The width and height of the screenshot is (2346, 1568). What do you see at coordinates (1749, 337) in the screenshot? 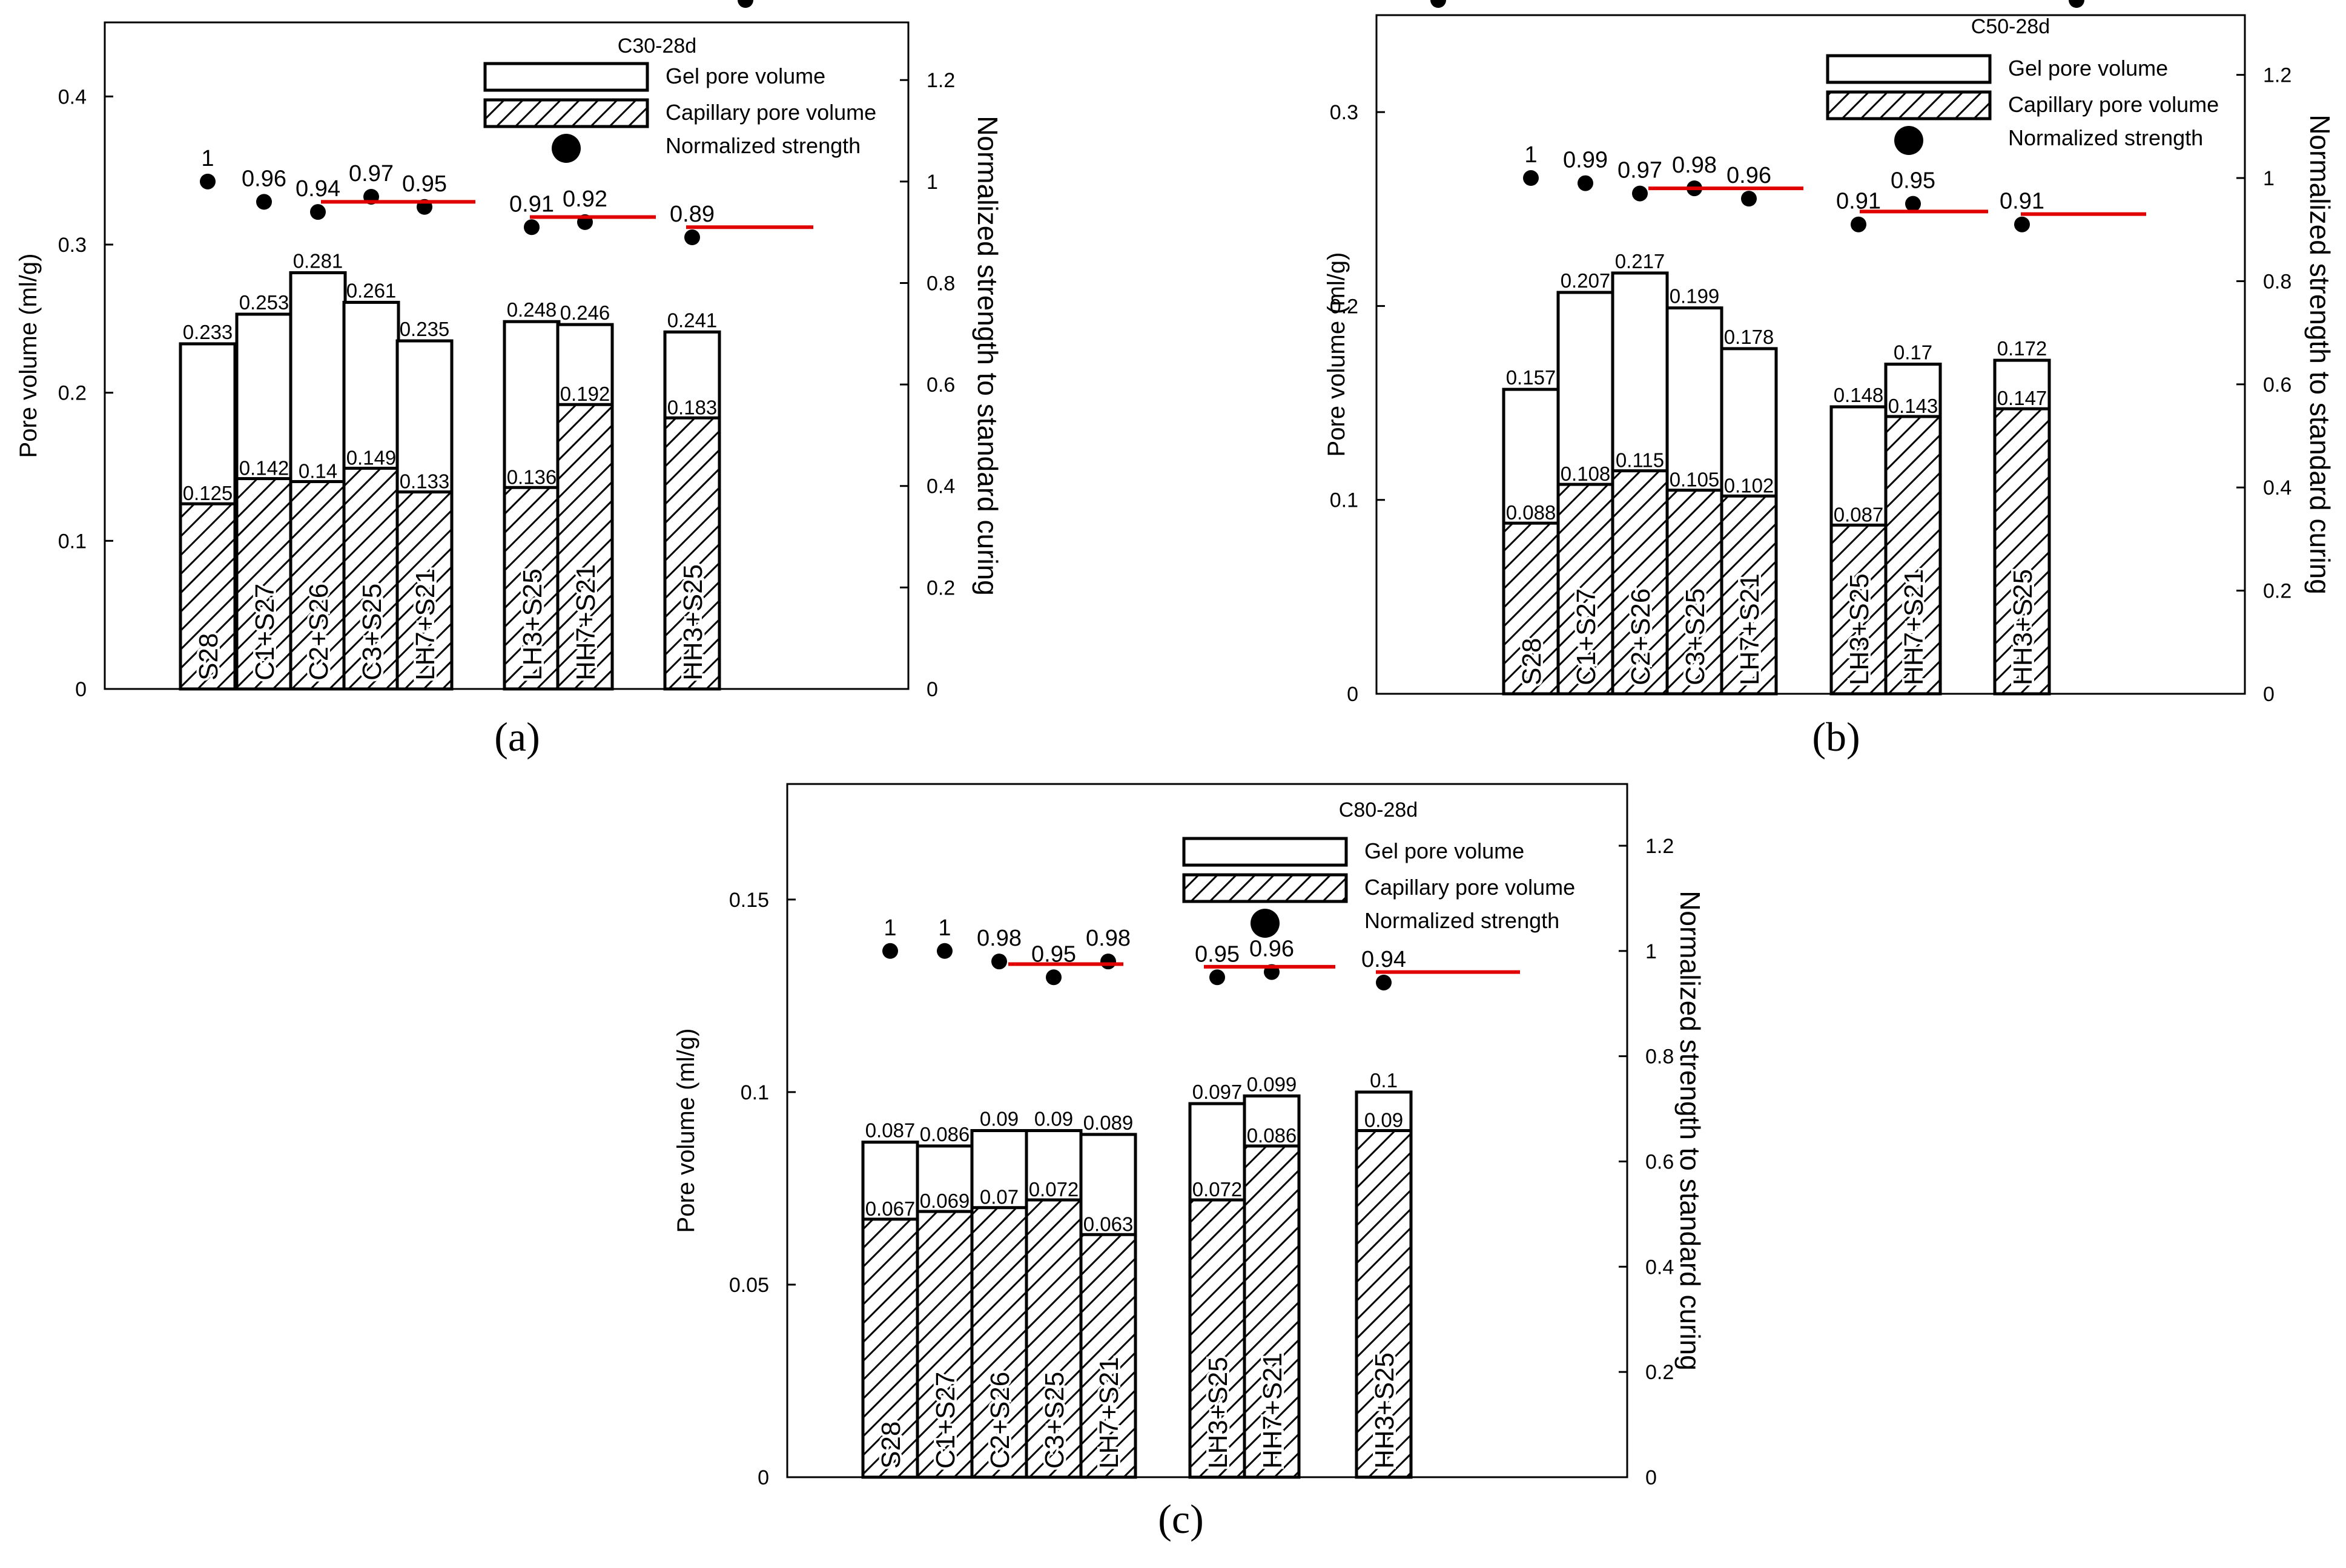
I see `gel-value-label: 0.178` at bounding box center [1749, 337].